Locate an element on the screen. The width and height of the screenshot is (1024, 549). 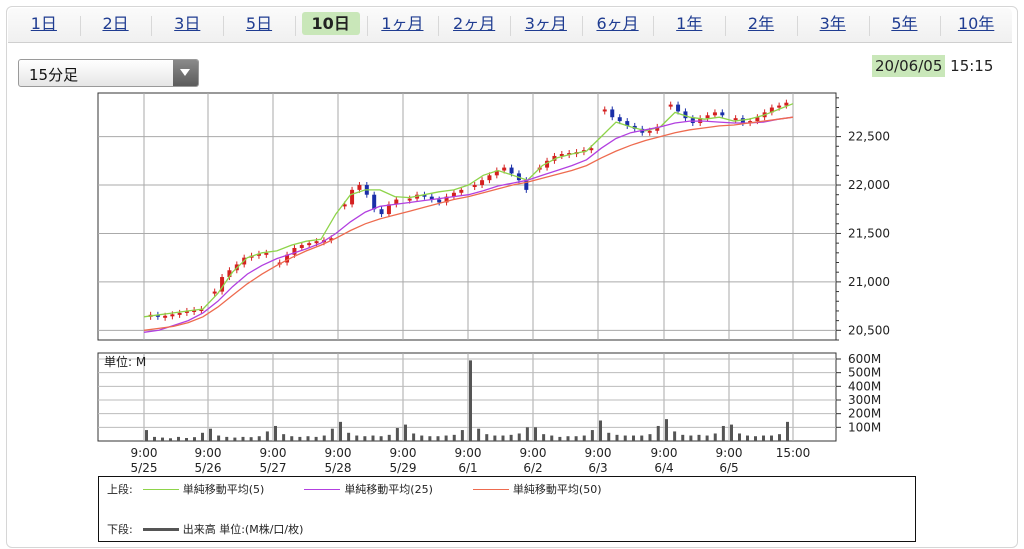
tab-label: 5日 is located at coordinates (259, 23).